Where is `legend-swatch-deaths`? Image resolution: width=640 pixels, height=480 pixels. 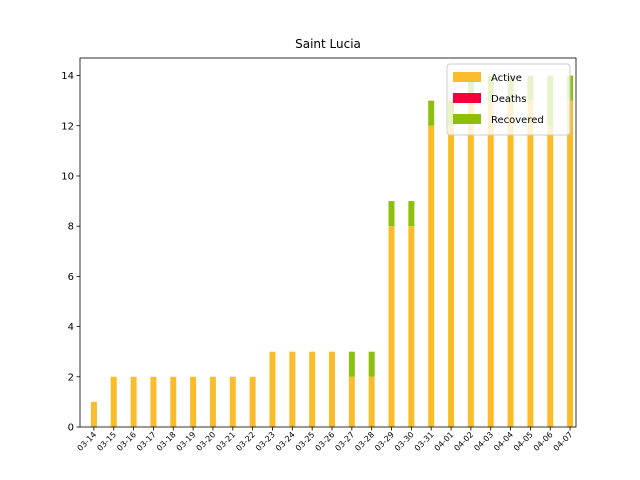 legend-swatch-deaths is located at coordinates (467, 98).